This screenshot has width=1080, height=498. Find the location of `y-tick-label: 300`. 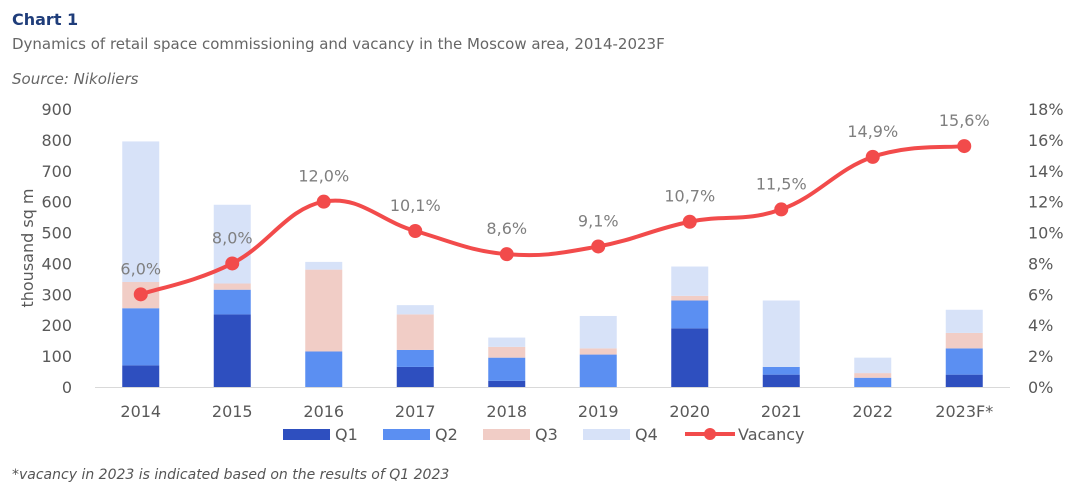

y-tick-label: 300 is located at coordinates (56, 294).